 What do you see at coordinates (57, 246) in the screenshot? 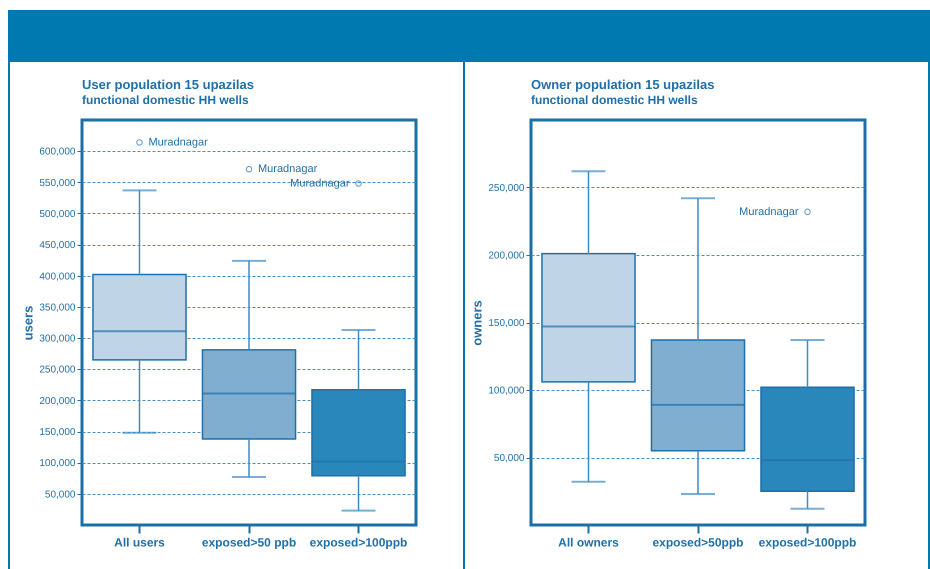
I see `y-tick-label: 450,000` at bounding box center [57, 246].